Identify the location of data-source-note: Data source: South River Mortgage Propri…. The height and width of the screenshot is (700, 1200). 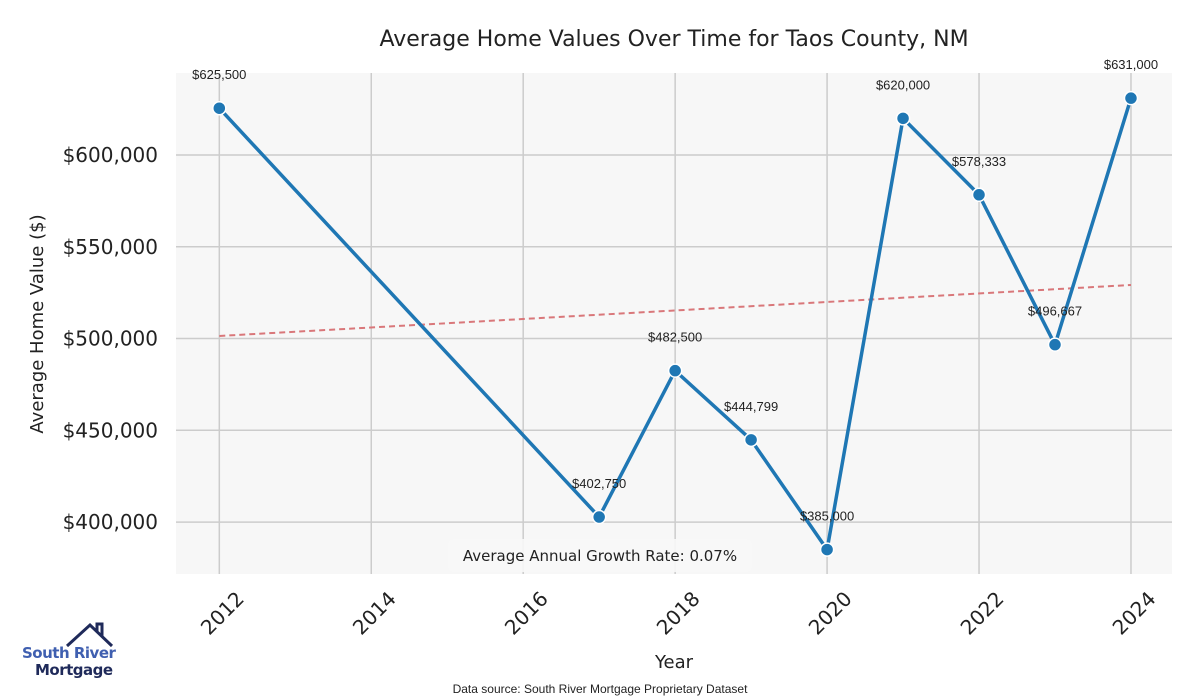
(600, 689).